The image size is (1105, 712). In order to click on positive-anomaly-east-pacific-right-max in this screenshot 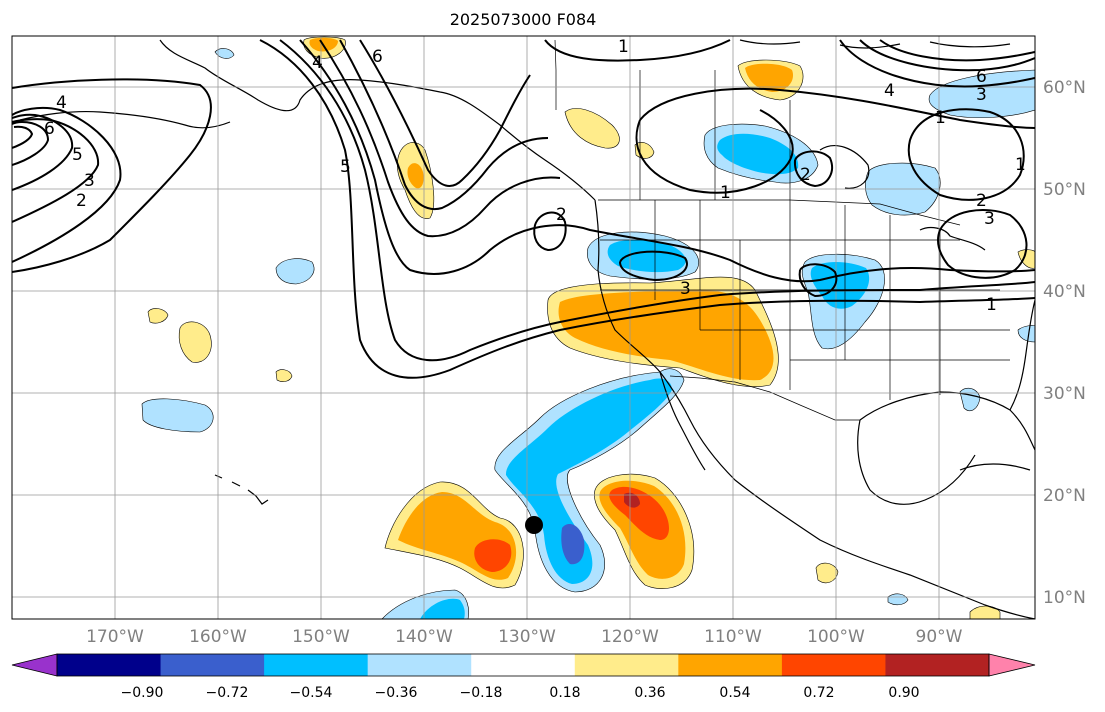, I will do `click(632, 500)`.